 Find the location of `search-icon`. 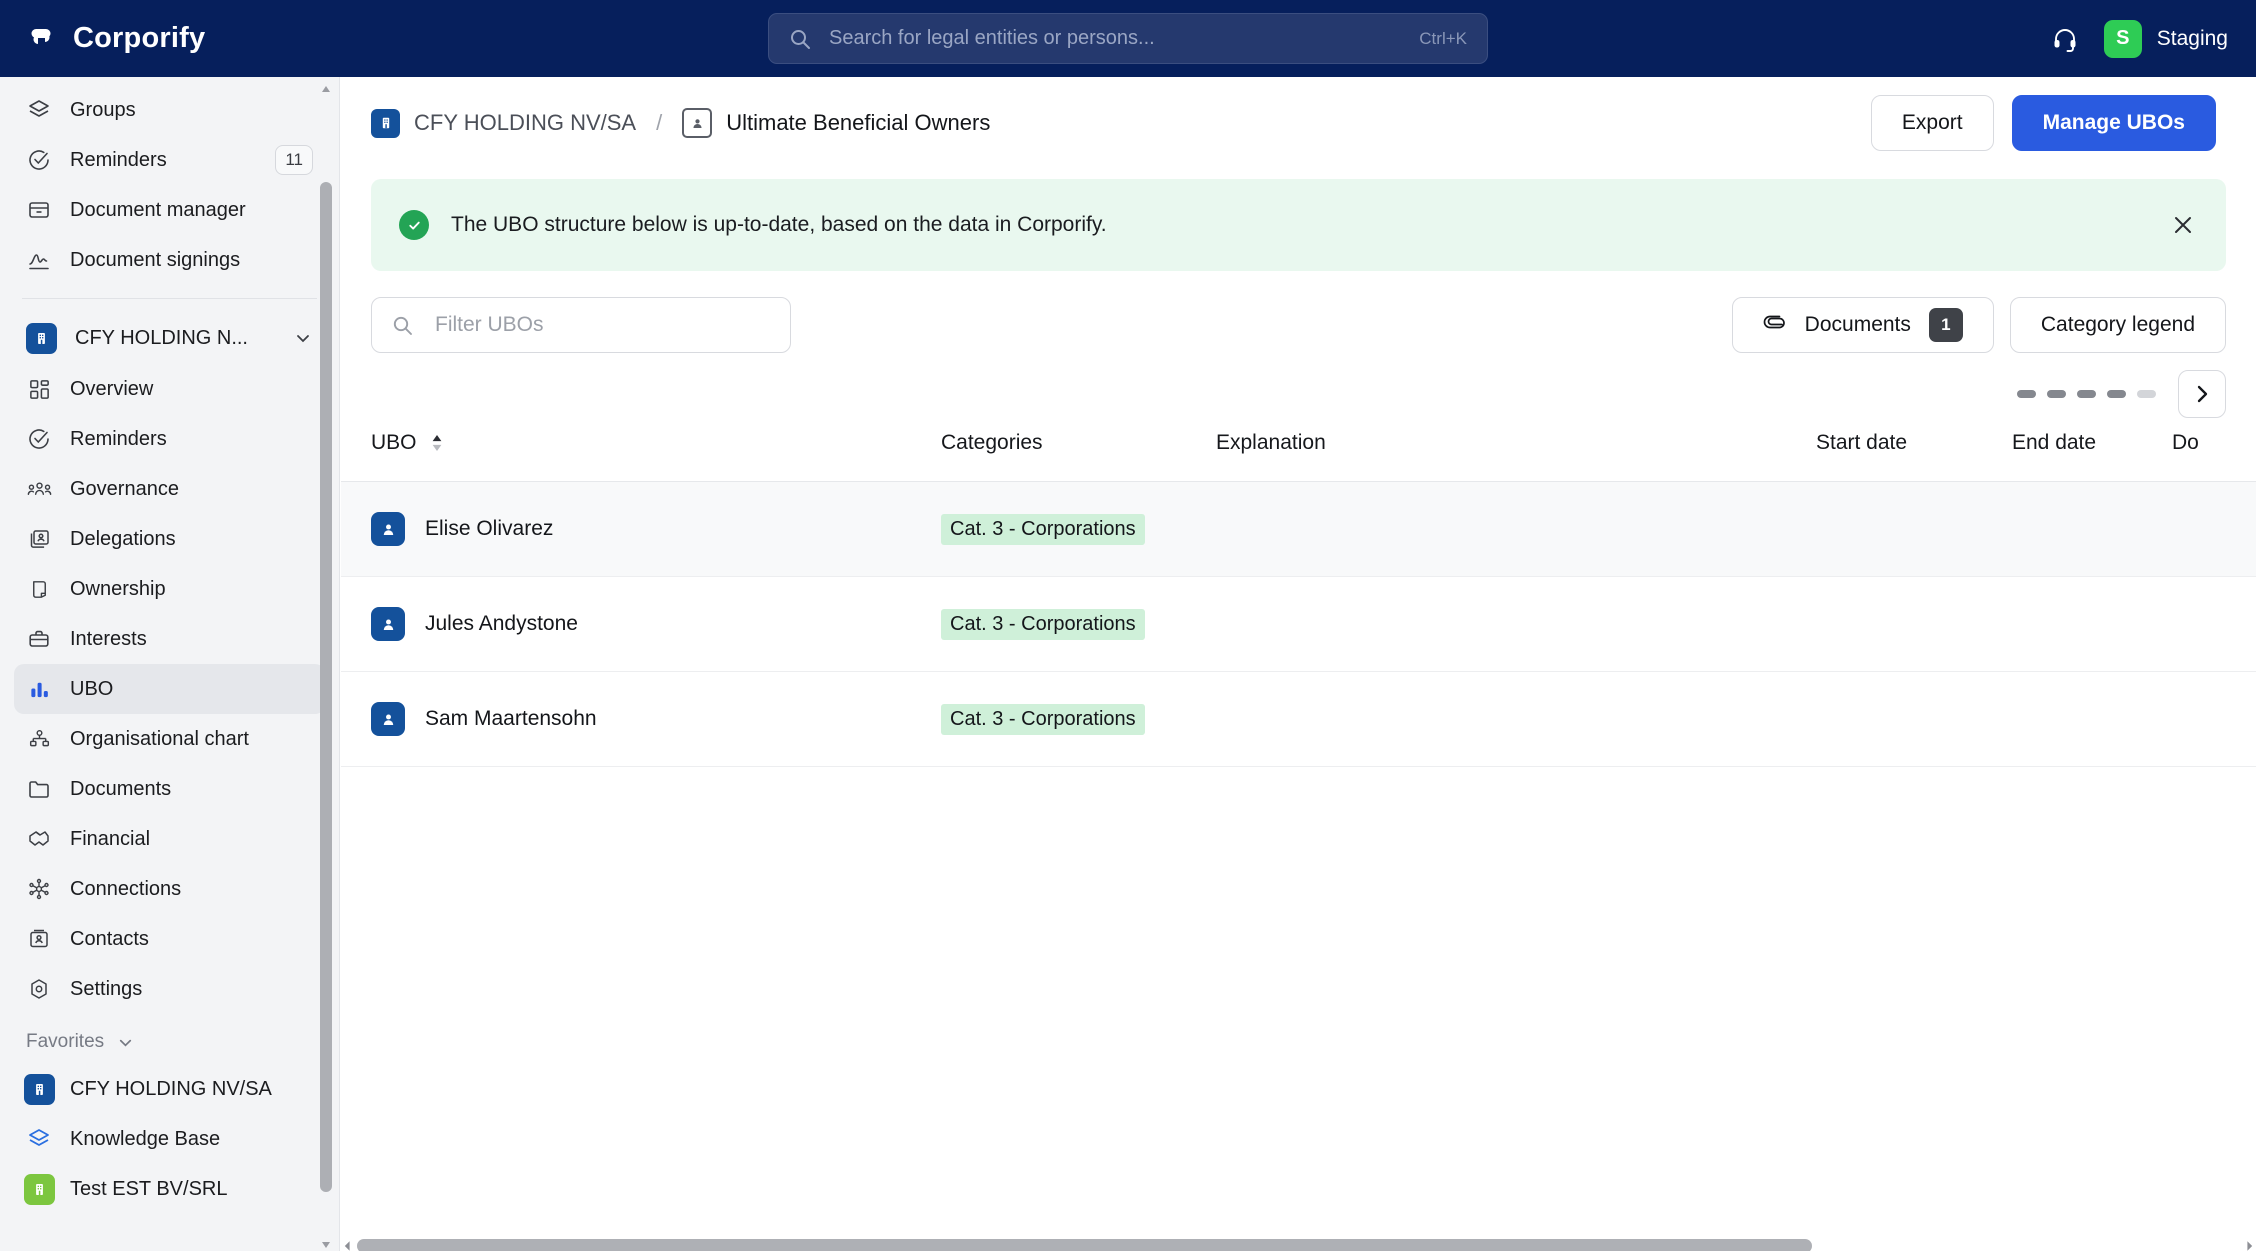

search-icon is located at coordinates (800, 39).